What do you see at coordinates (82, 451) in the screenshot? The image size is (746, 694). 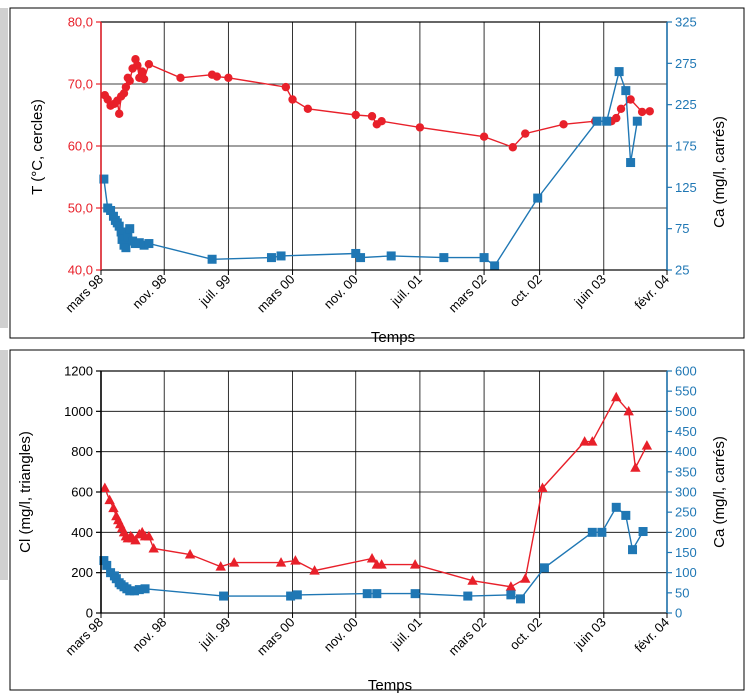 I see `left-tick-label: 800` at bounding box center [82, 451].